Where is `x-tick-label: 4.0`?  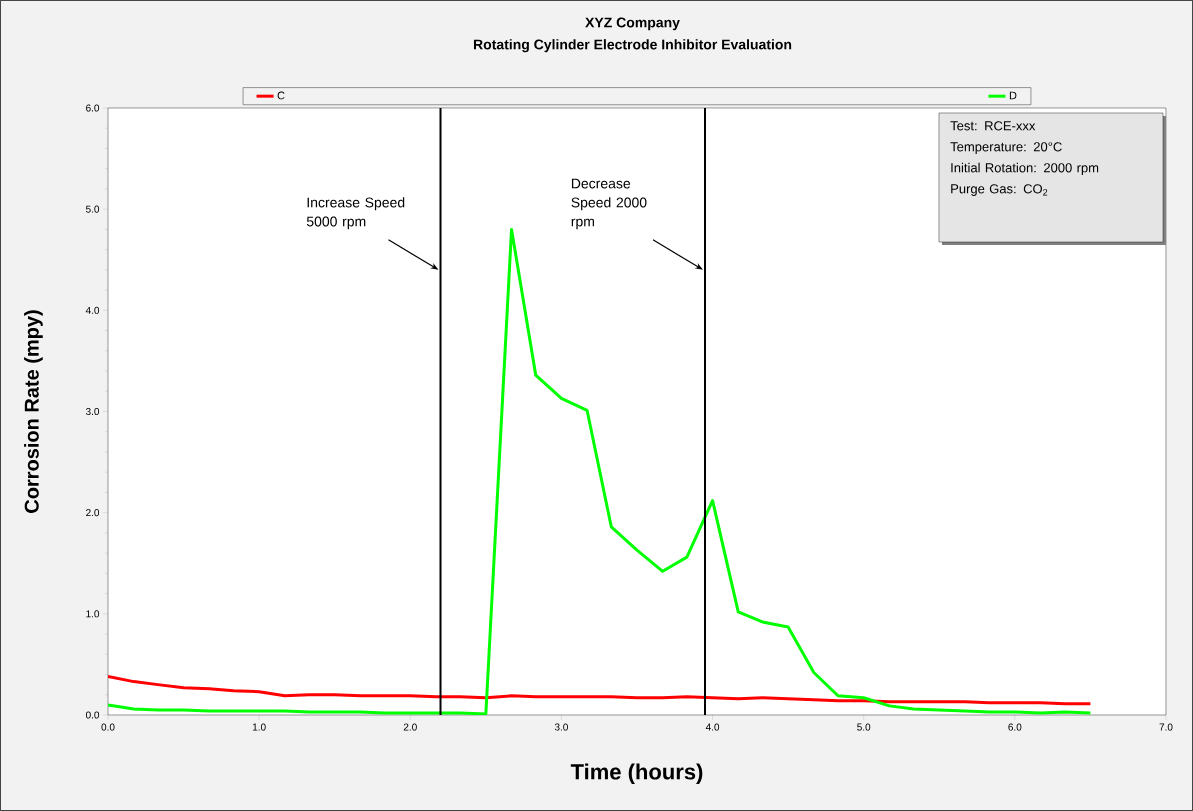 x-tick-label: 4.0 is located at coordinates (712, 727).